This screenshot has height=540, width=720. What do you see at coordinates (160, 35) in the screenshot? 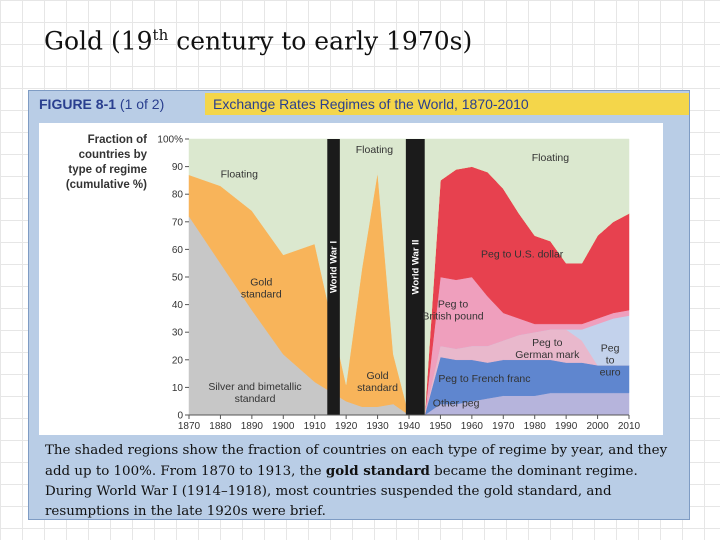
I see `slide-title-sup: th` at bounding box center [160, 35].